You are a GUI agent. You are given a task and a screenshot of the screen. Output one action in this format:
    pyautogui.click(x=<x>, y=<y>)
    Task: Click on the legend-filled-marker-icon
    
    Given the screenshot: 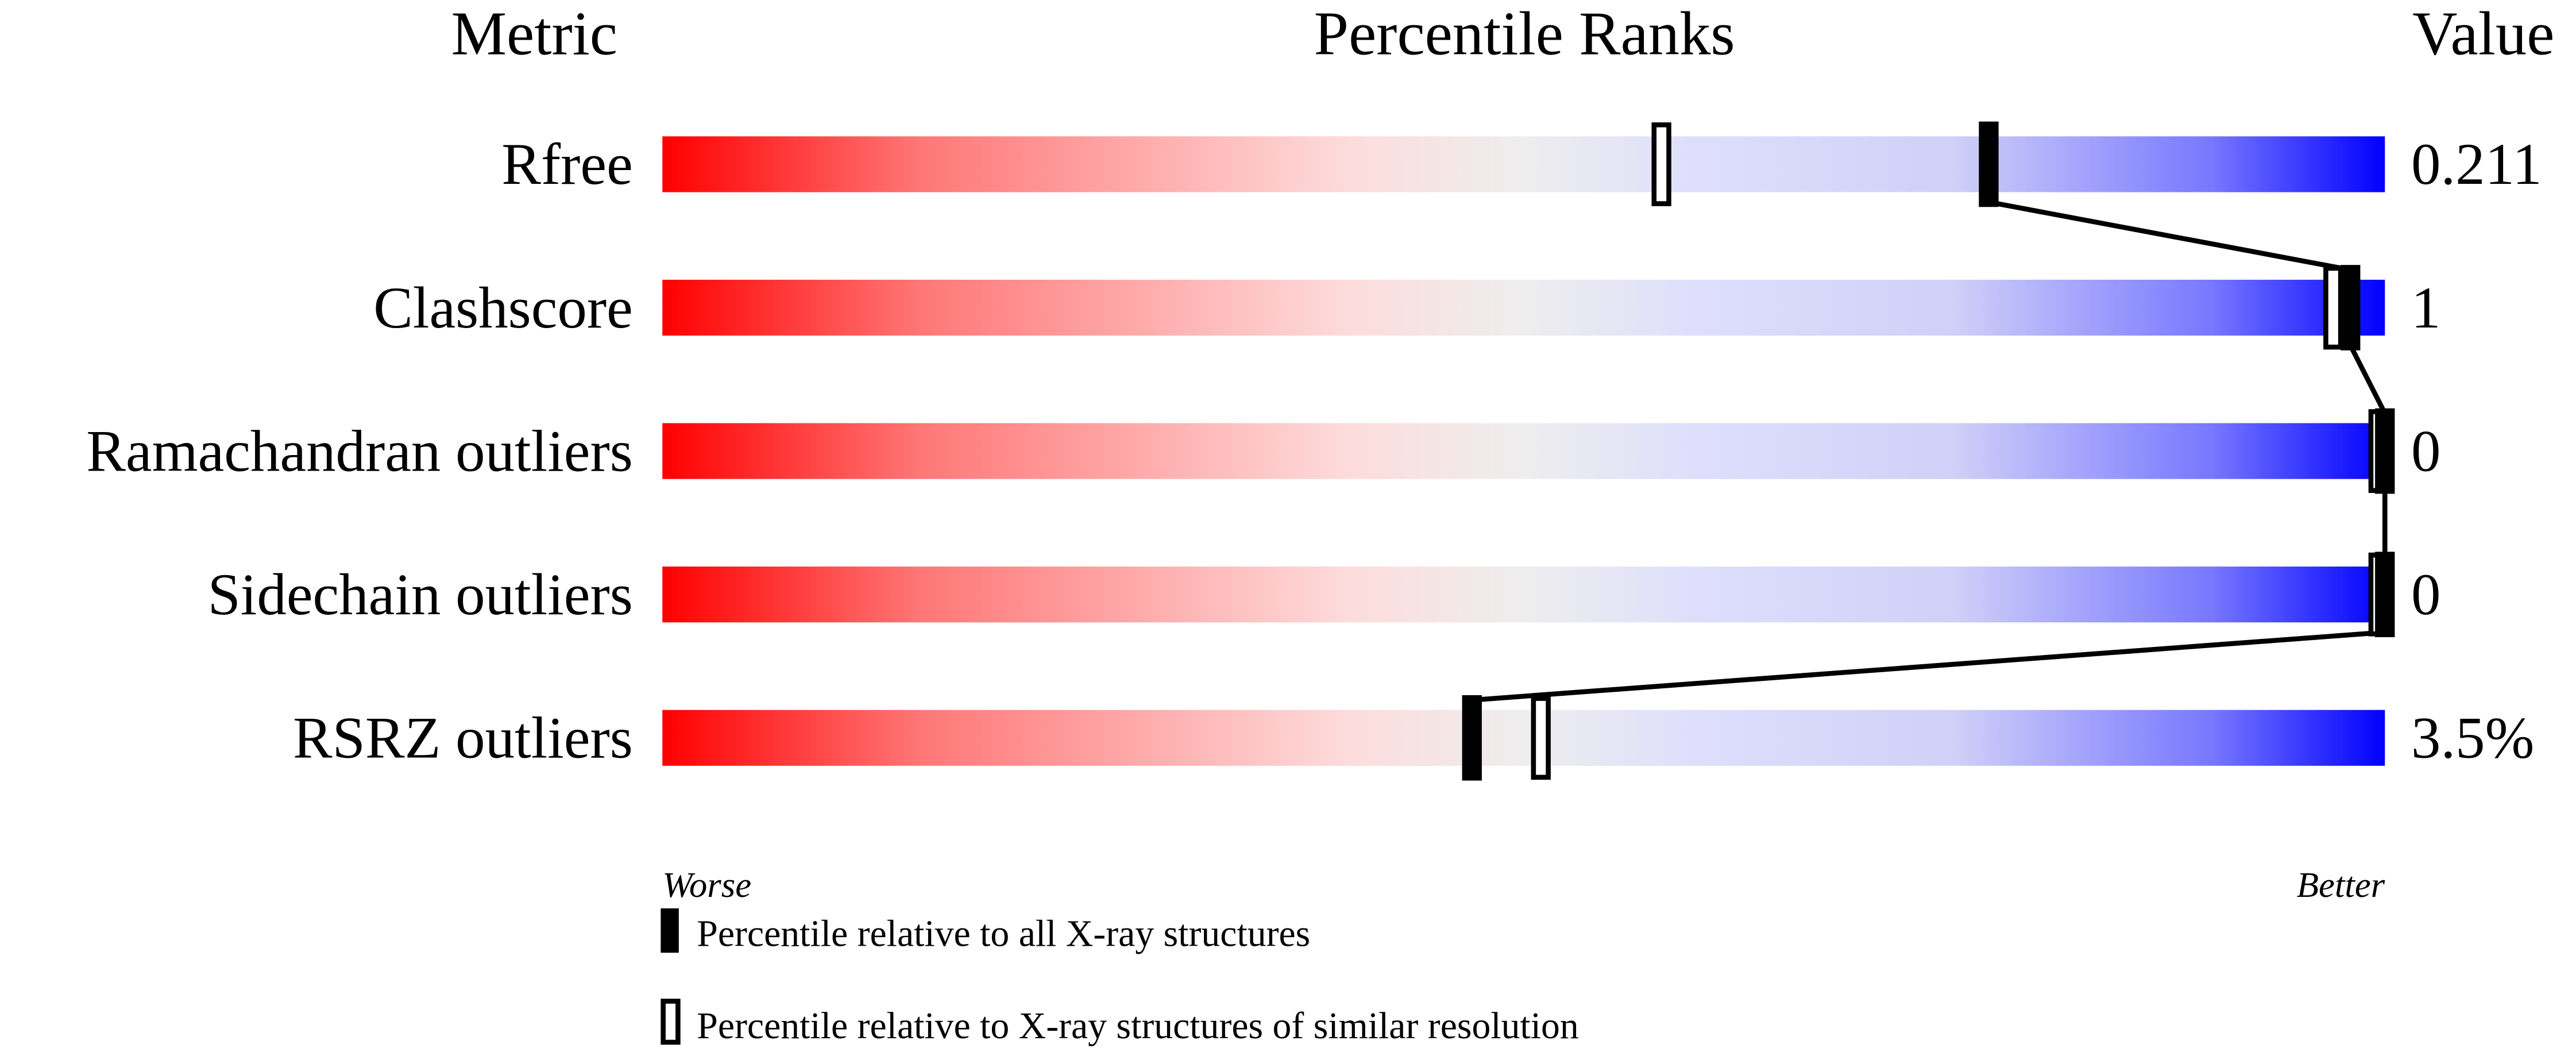 What is the action you would take?
    pyautogui.click(x=670, y=930)
    